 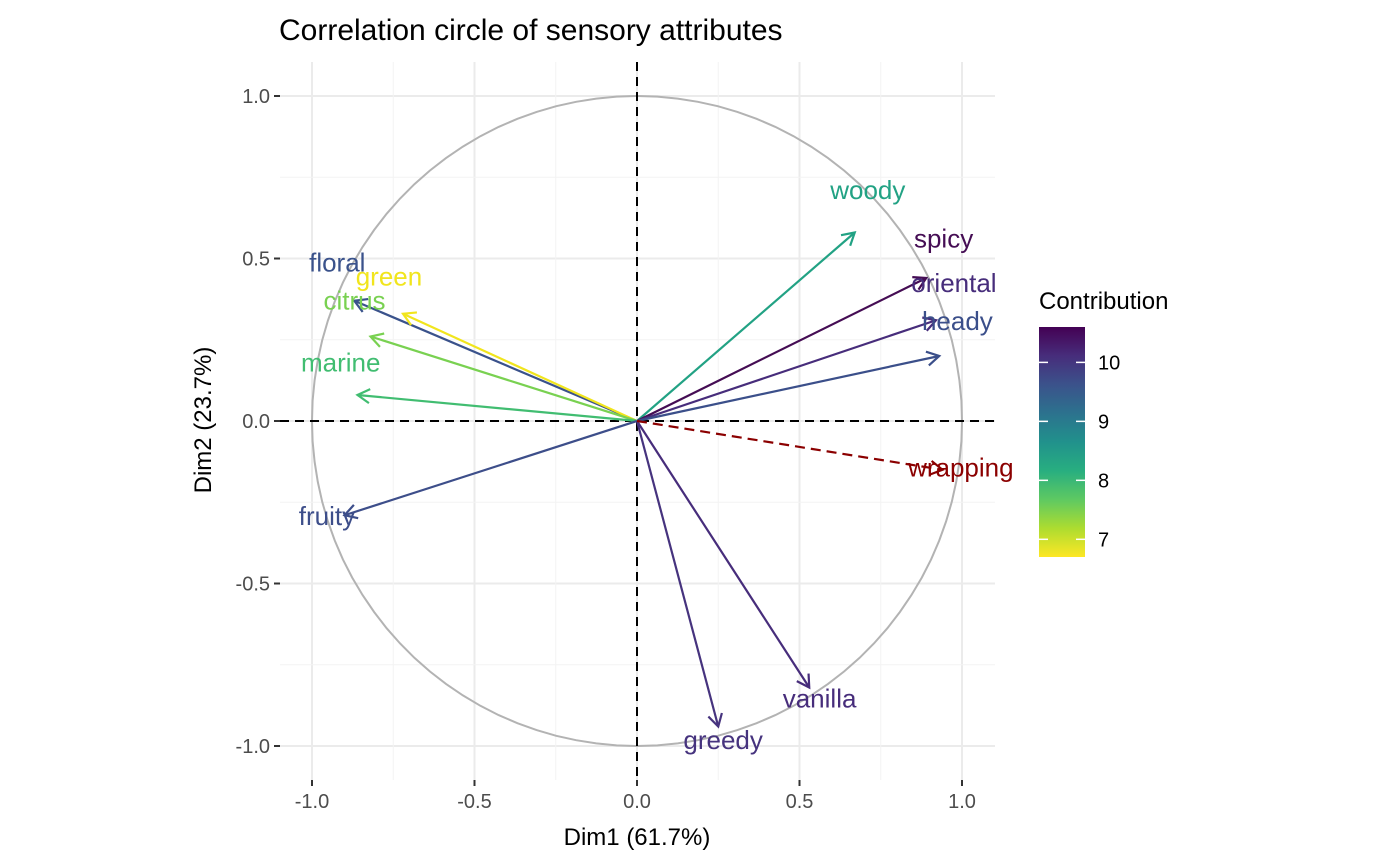 What do you see at coordinates (337, 263) in the screenshot?
I see `label-floral: floral` at bounding box center [337, 263].